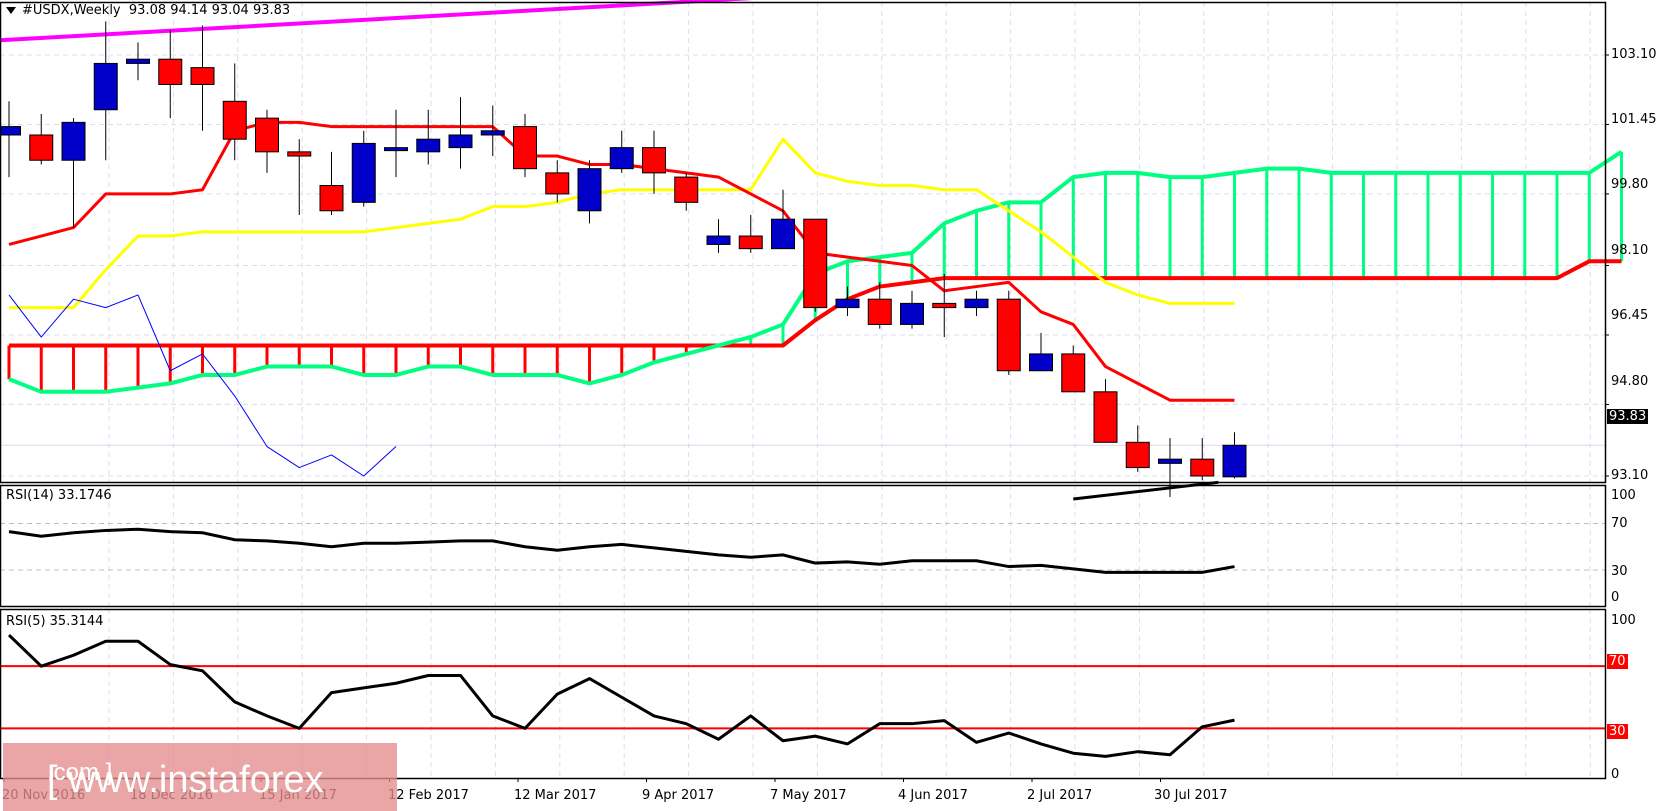 This screenshot has height=811, width=1657. I want to click on price-tick: 93.10, so click(1630, 475).